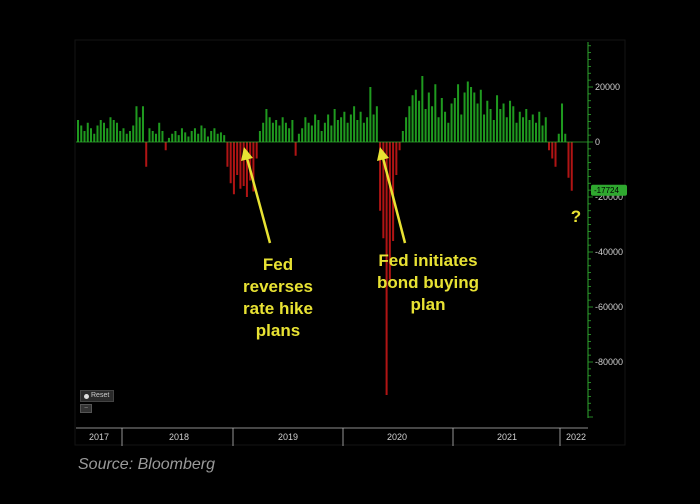 Image resolution: width=700 pixels, height=504 pixels. What do you see at coordinates (278, 330) in the screenshot?
I see `annotation-line: plans` at bounding box center [278, 330].